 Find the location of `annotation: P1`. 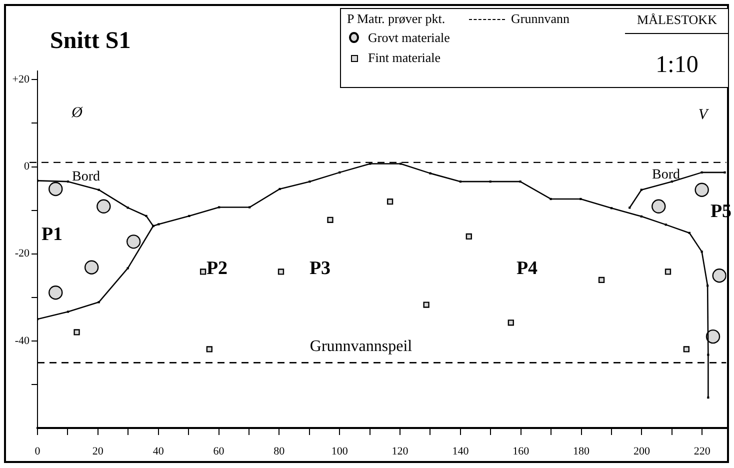

annotation: P1 is located at coordinates (52, 234).